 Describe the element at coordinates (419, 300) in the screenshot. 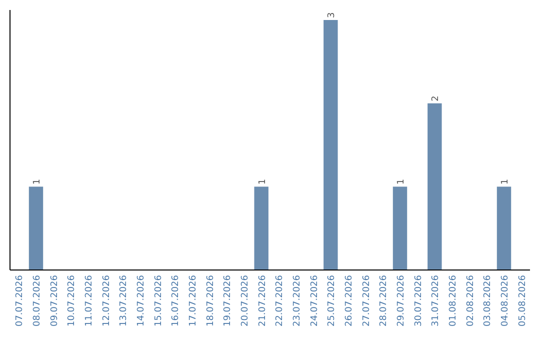

I see `x-tick-label: 30.07.2026` at that location.